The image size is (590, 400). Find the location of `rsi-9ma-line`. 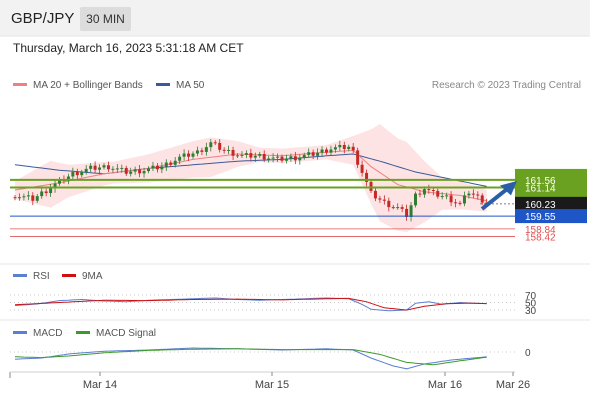

rsi-9ma-line is located at coordinates (250, 304).